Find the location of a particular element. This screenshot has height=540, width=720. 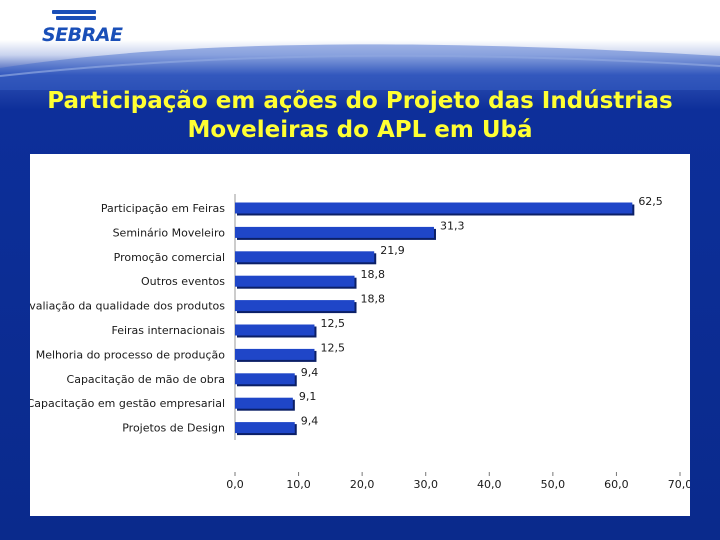

category-label: Capacitação em gestão empresarial is located at coordinates (127, 403).